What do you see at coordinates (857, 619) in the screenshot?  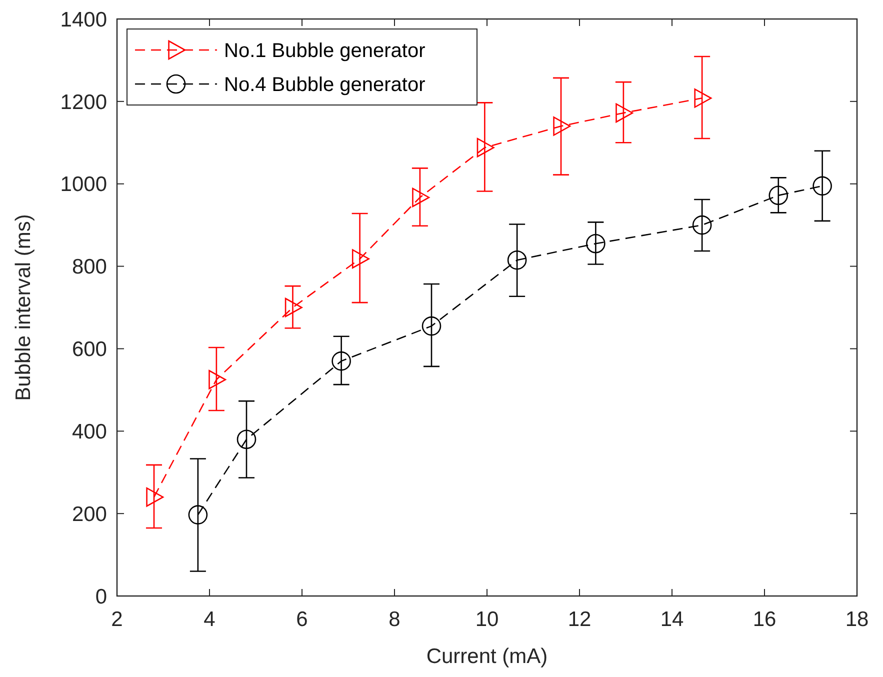 I see `x-tick-label: 18` at bounding box center [857, 619].